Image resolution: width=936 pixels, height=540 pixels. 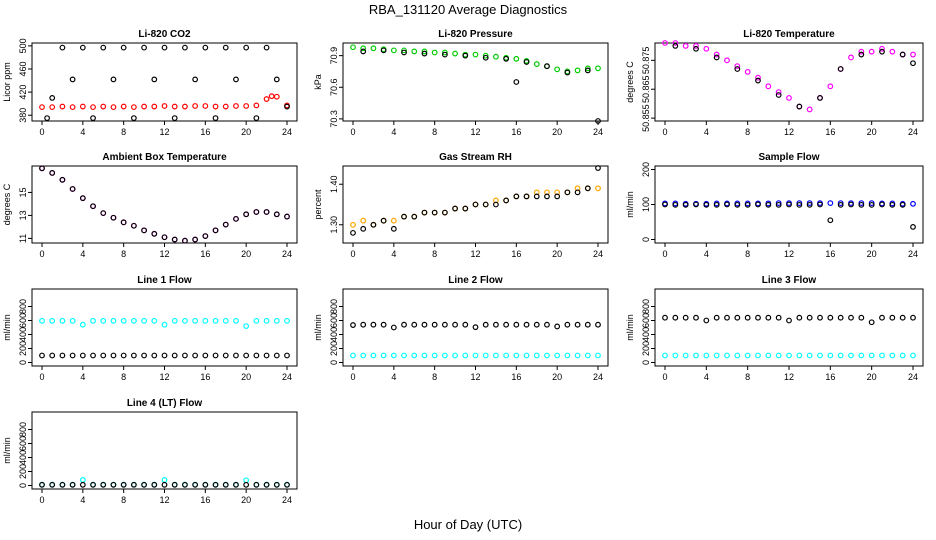 I want to click on y-axis-label: degrees C, so click(x=630, y=82).